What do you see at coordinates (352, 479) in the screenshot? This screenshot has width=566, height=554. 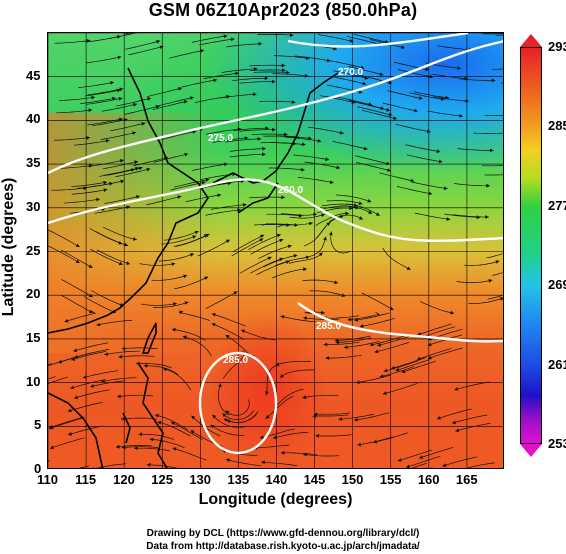 I see `x-tick-label: 150` at bounding box center [352, 479].